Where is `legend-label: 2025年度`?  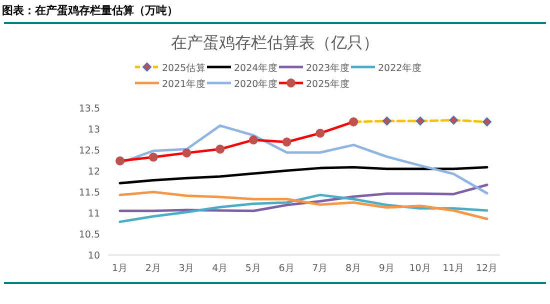
legend-label: 2025年度 is located at coordinates (328, 84).